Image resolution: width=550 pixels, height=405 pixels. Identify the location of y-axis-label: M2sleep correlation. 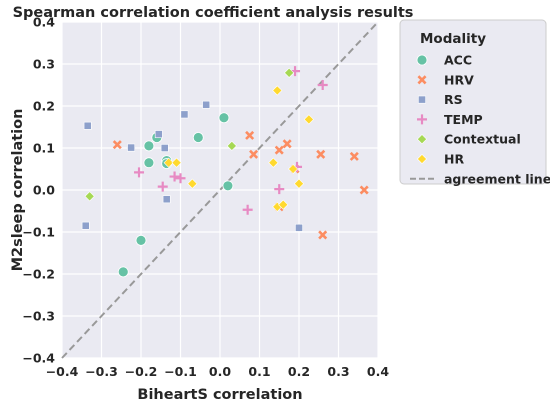
(18, 190).